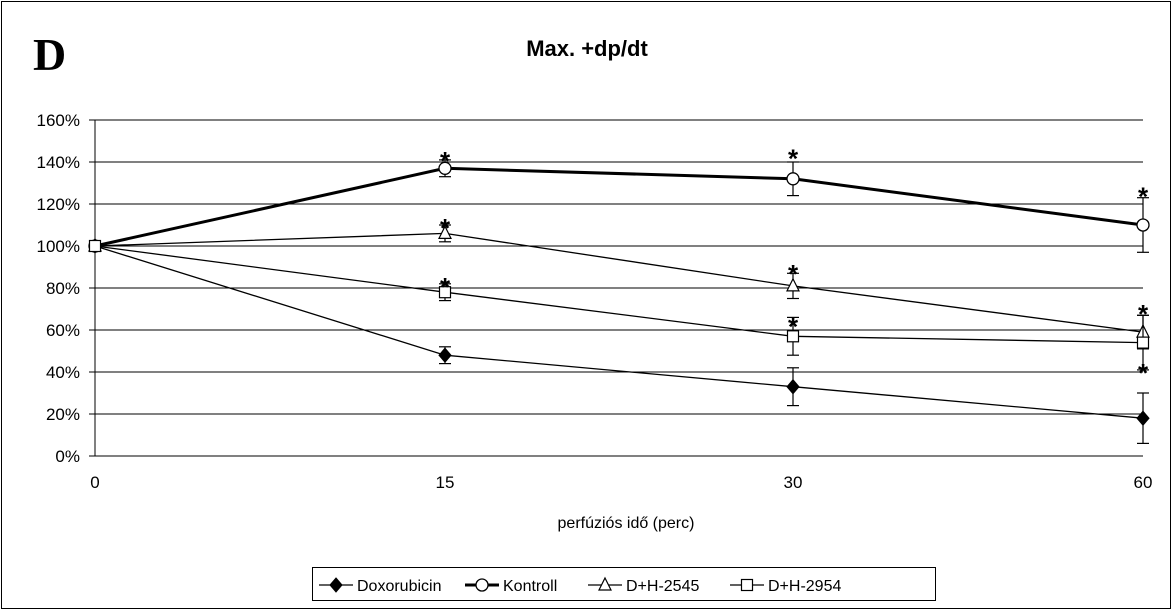  I want to click on y-tick-label: 20%, so click(63, 414).